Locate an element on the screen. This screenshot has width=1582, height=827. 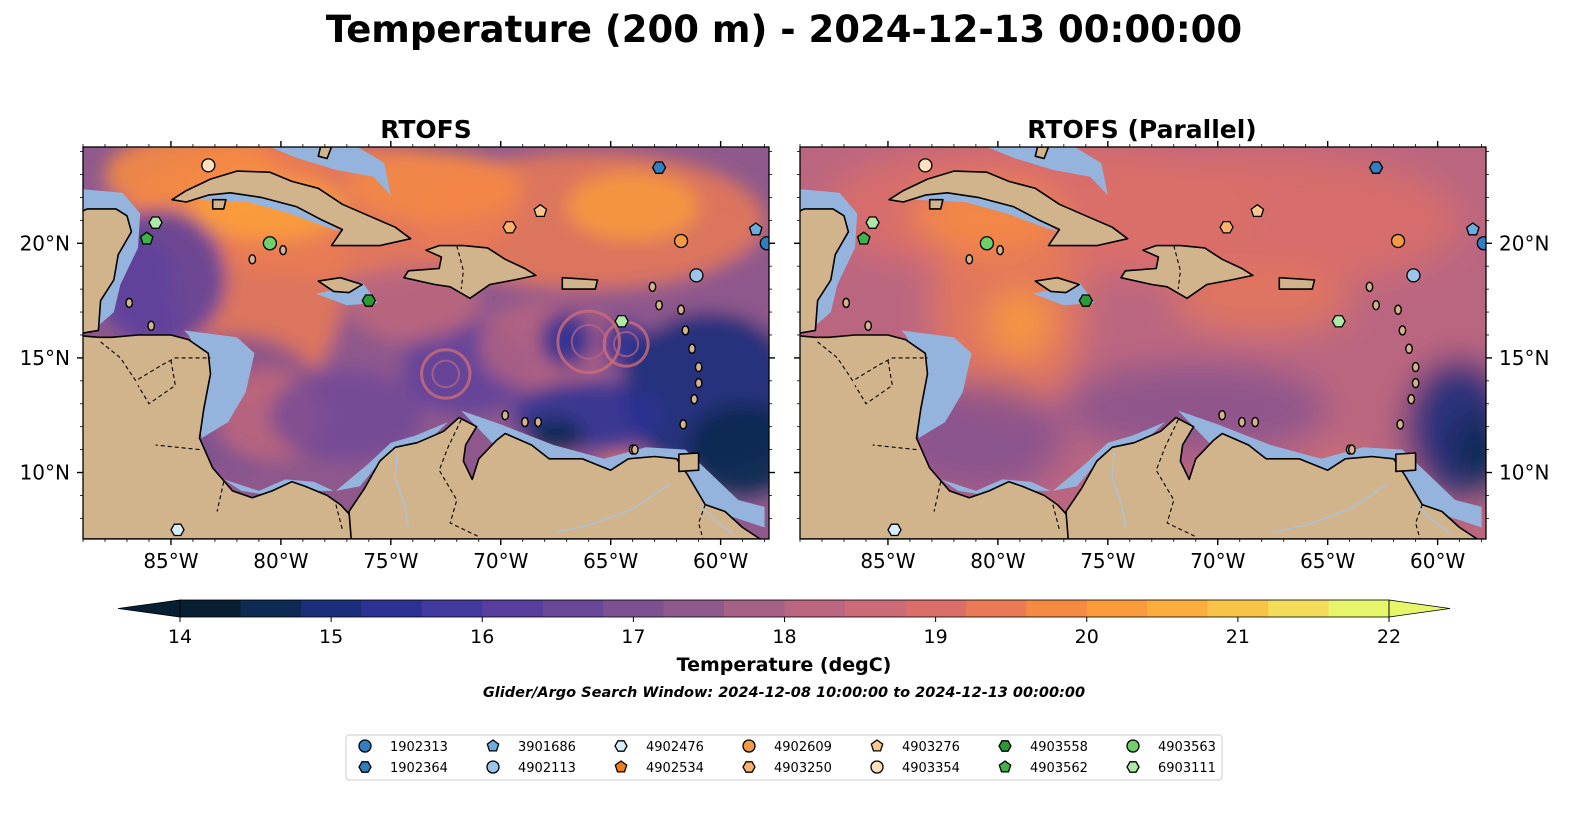
land-isla-juventud is located at coordinates (219, 204).